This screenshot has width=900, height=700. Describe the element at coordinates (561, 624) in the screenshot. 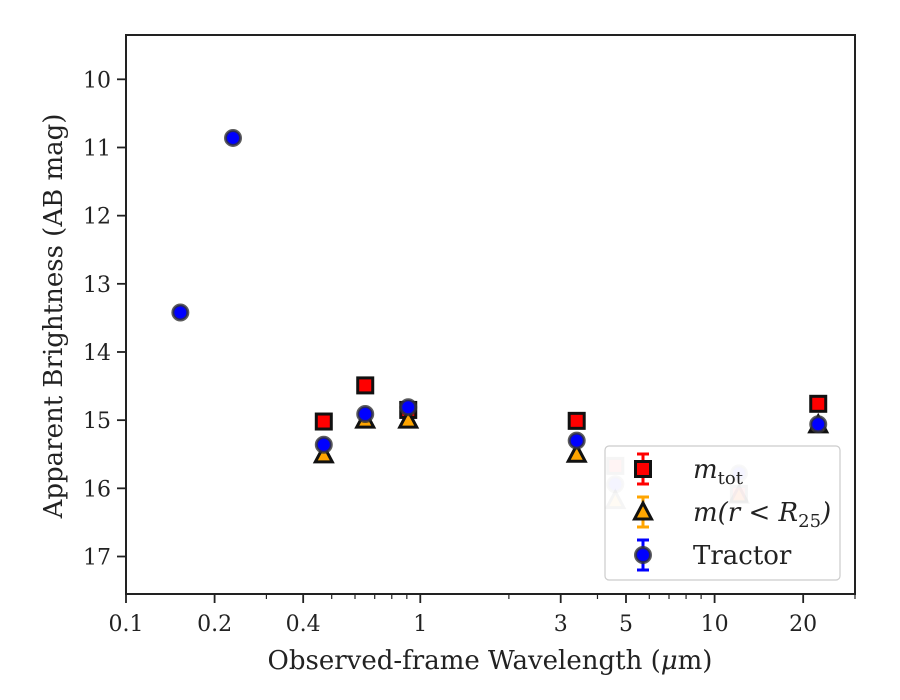

I see `x-tick-label: 3` at that location.